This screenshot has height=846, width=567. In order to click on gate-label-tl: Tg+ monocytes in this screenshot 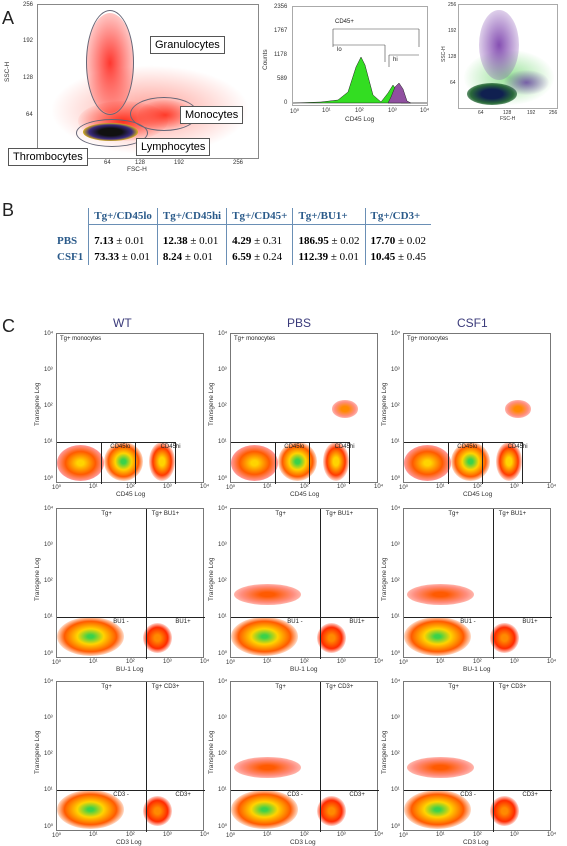, I will do `click(428, 339)`.